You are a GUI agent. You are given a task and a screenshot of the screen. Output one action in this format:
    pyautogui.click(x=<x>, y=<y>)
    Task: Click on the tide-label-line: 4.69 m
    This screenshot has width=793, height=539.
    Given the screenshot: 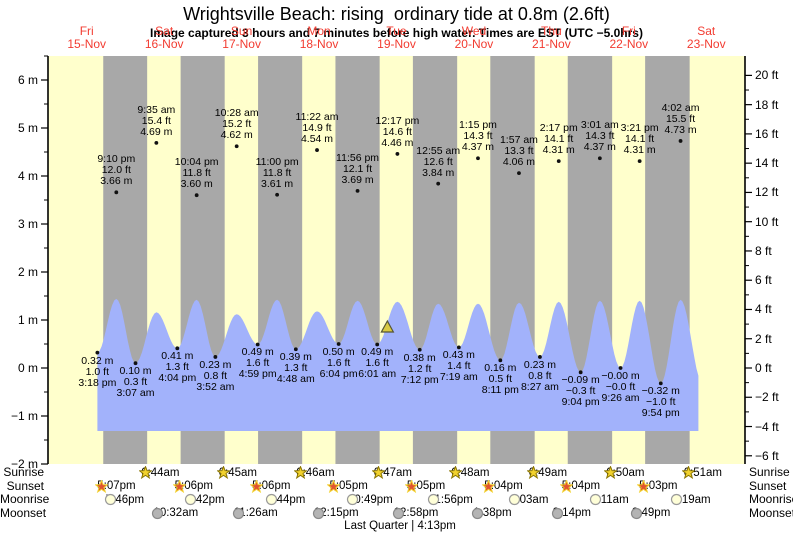 What is the action you would take?
    pyautogui.click(x=156, y=131)
    